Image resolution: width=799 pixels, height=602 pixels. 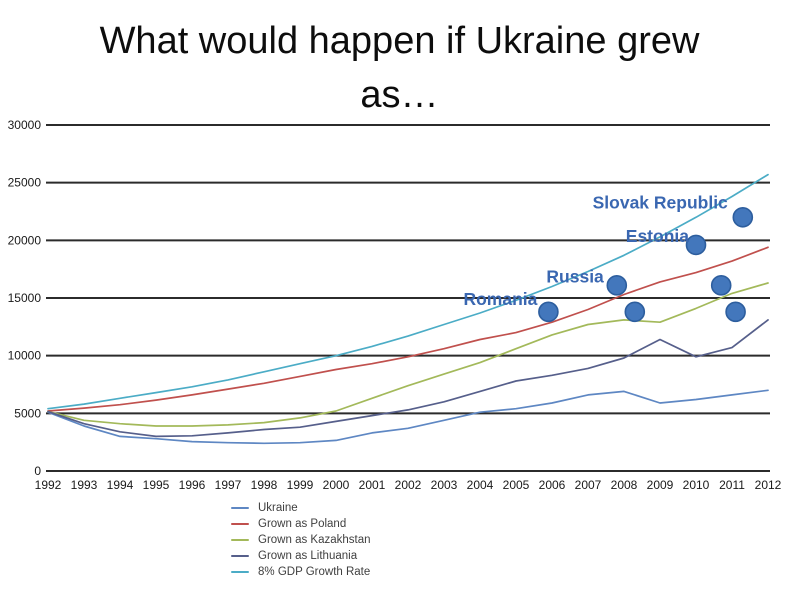 I want to click on y-tick-label: 5000, so click(x=27, y=413).